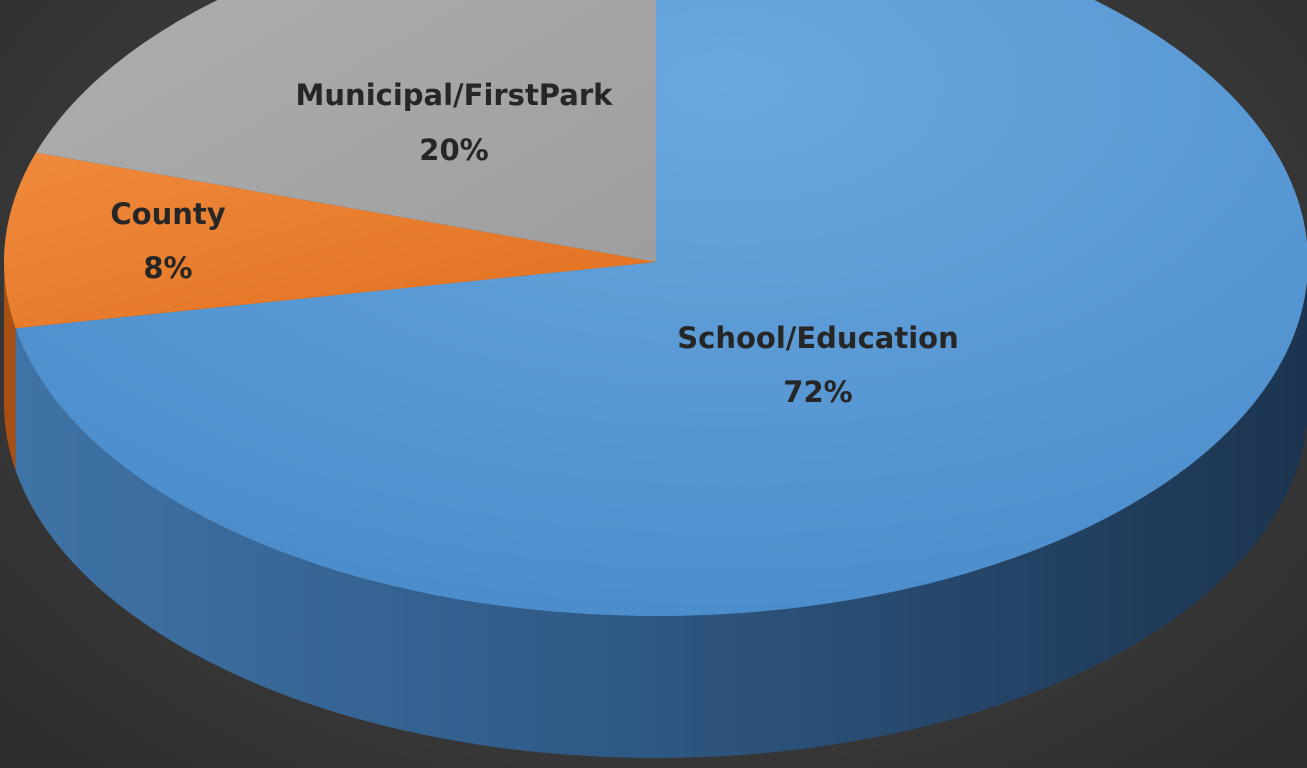 The height and width of the screenshot is (768, 1307). What do you see at coordinates (817, 338) in the screenshot?
I see `data-label-category-school-education: School/Education` at bounding box center [817, 338].